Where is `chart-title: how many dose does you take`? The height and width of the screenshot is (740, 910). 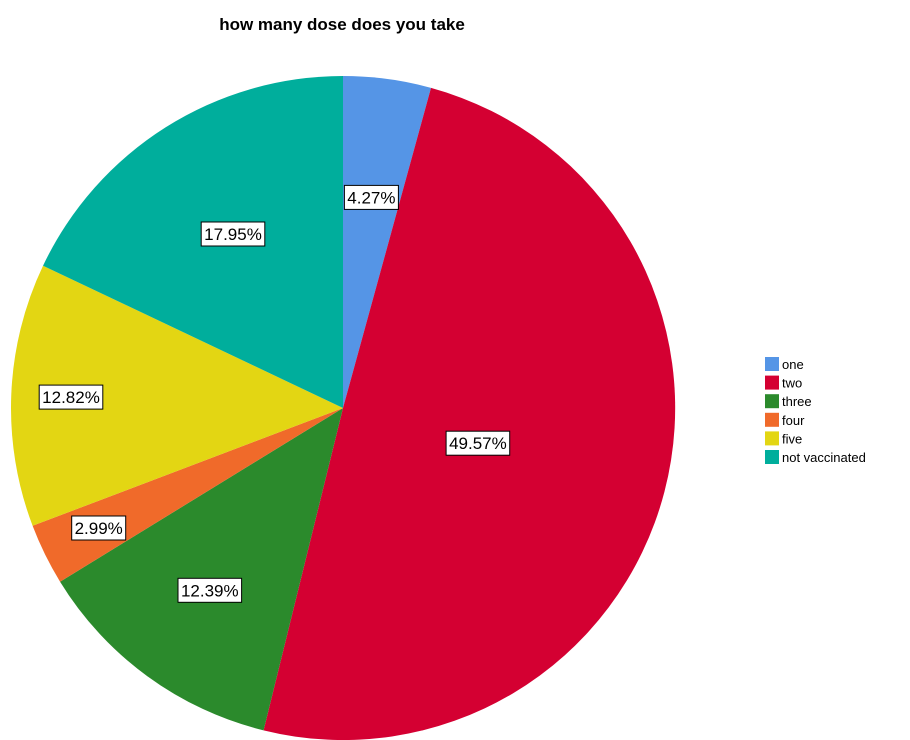
chart-title: how many dose does you take is located at coordinates (342, 24).